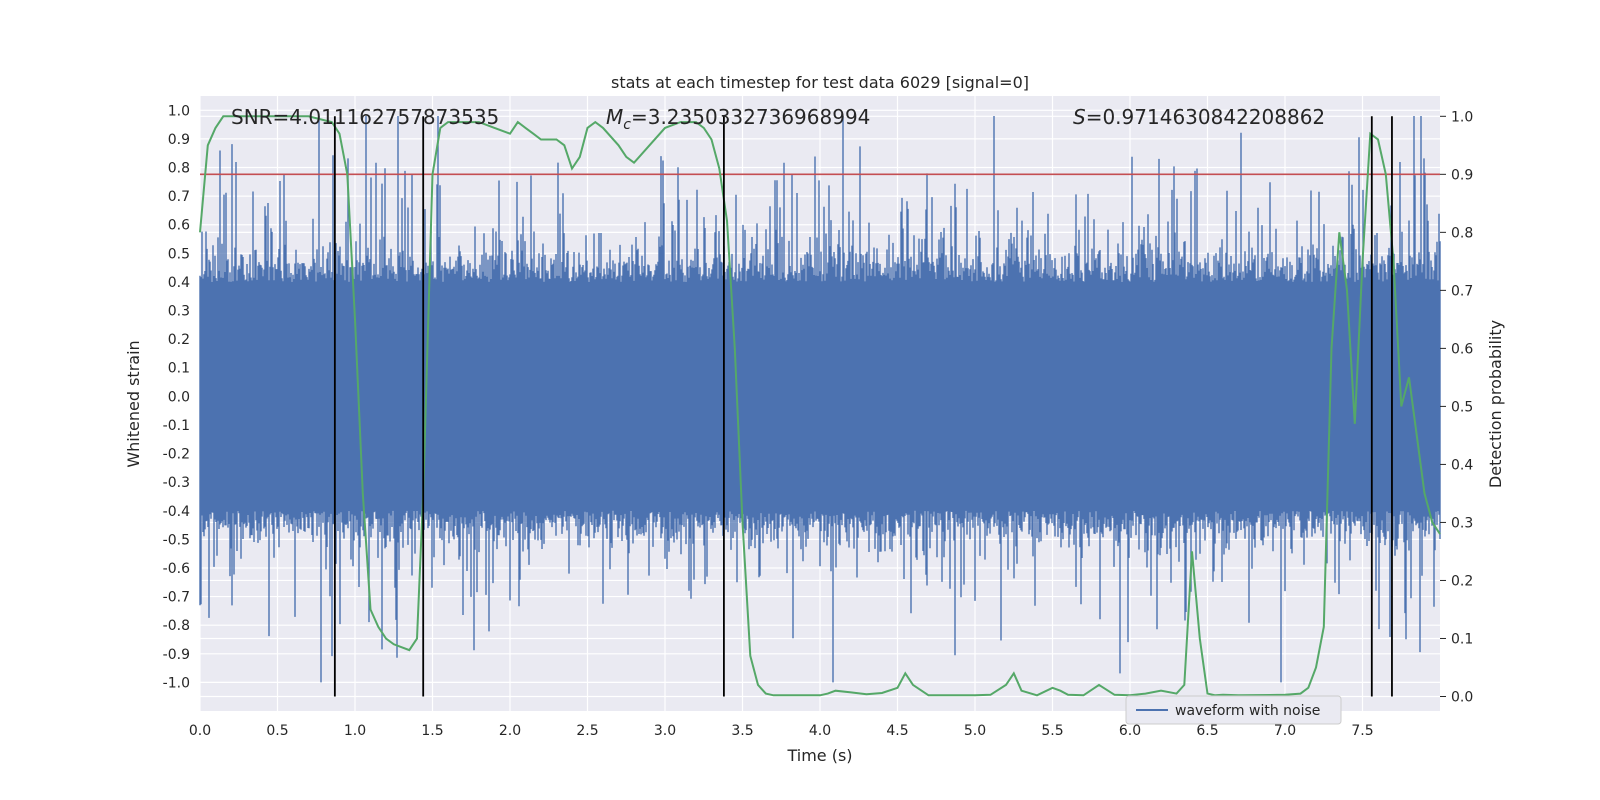 Image resolution: width=1600 pixels, height=800 pixels. I want to click on y-left-tick-label: 0.6, so click(179, 226).